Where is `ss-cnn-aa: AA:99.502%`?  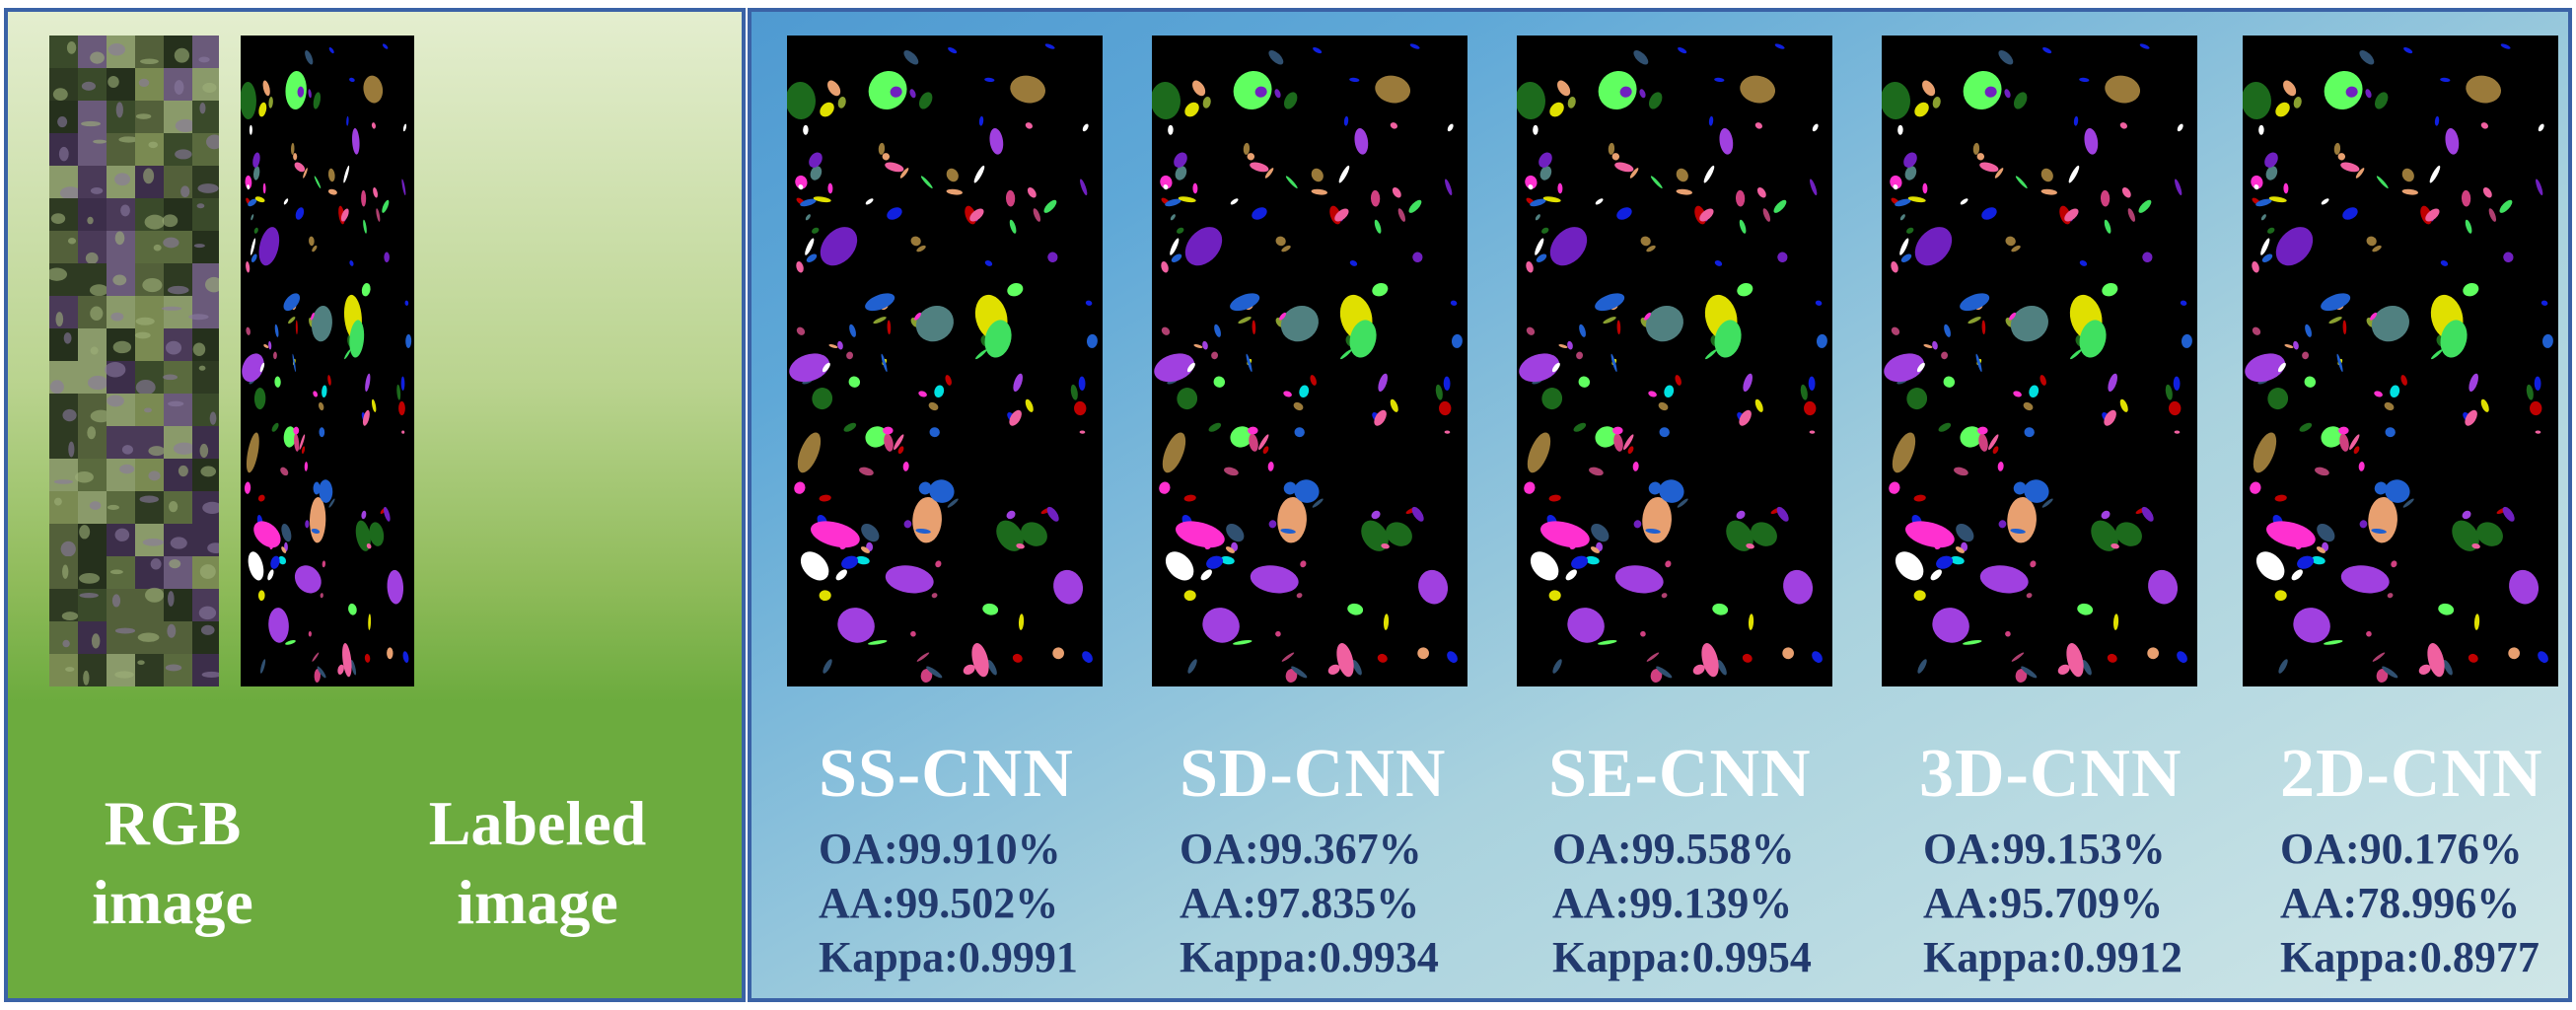 ss-cnn-aa: AA:99.502% is located at coordinates (939, 903).